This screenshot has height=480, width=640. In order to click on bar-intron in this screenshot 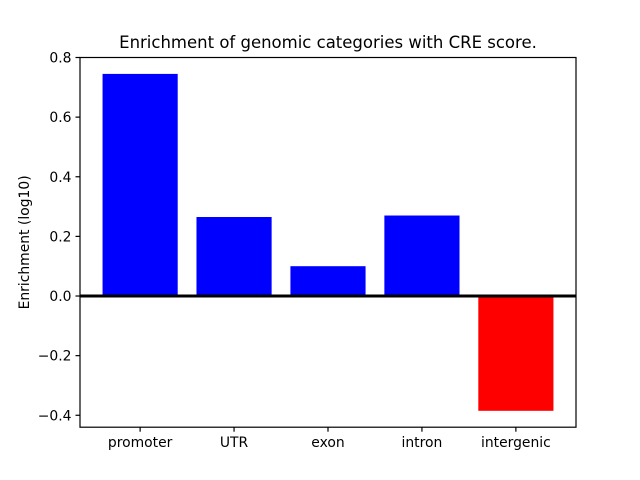, I will do `click(422, 256)`.